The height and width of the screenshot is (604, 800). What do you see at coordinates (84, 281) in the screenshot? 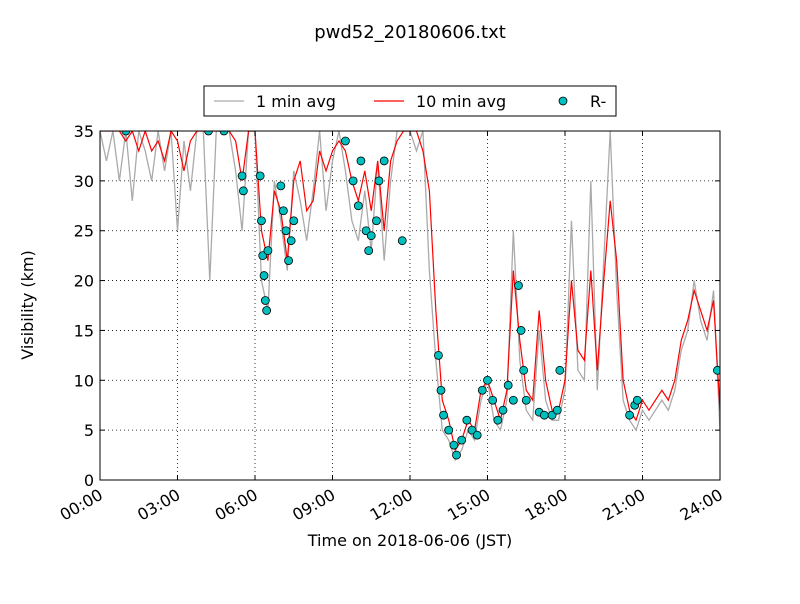
I see `y-tick-label: 20` at bounding box center [84, 281].